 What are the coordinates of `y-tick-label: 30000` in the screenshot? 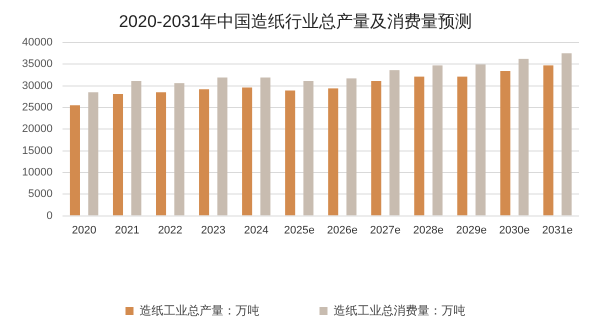 It's located at (37, 86).